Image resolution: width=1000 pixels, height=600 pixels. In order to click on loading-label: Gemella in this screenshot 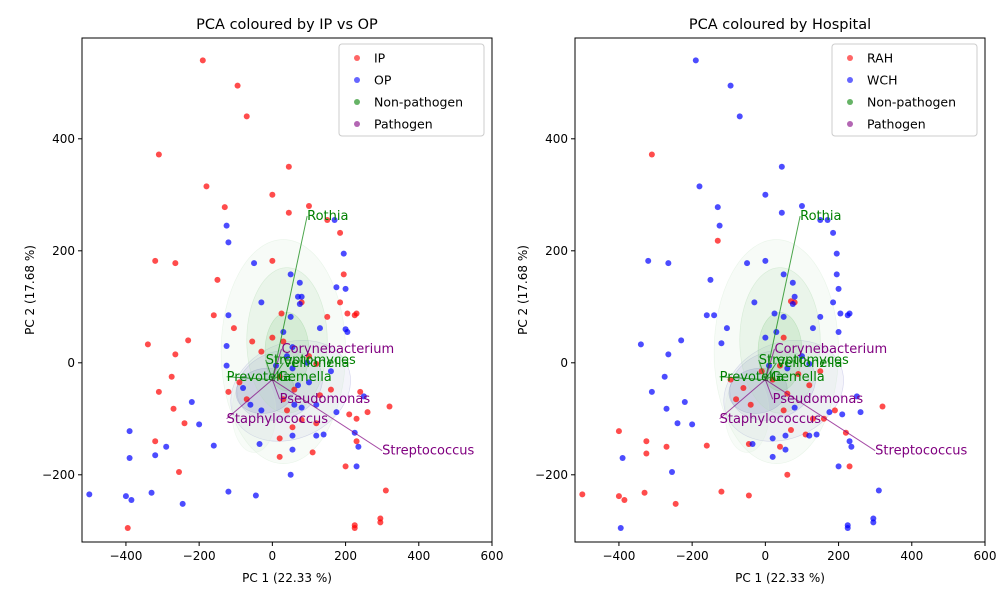, I will do `click(798, 377)`.